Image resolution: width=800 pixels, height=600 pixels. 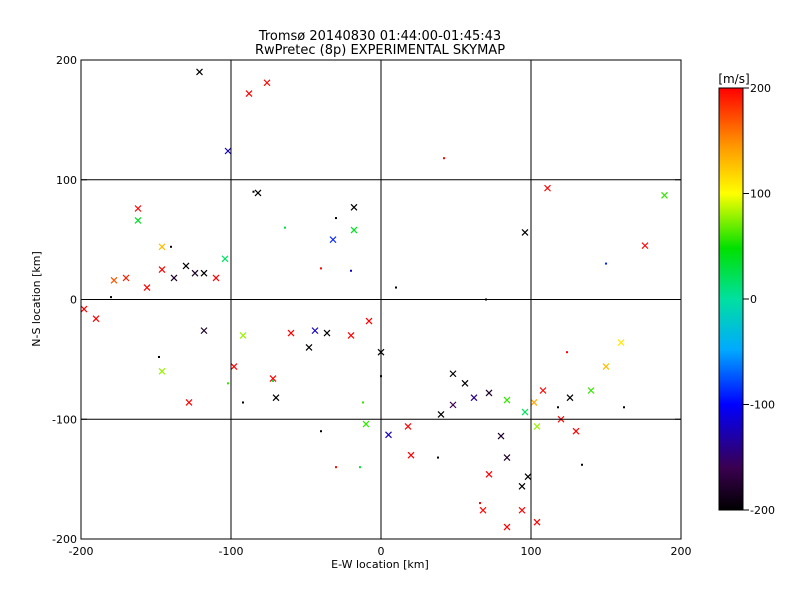 I want to click on y-axis-label: N-S location [km], so click(x=36, y=299).